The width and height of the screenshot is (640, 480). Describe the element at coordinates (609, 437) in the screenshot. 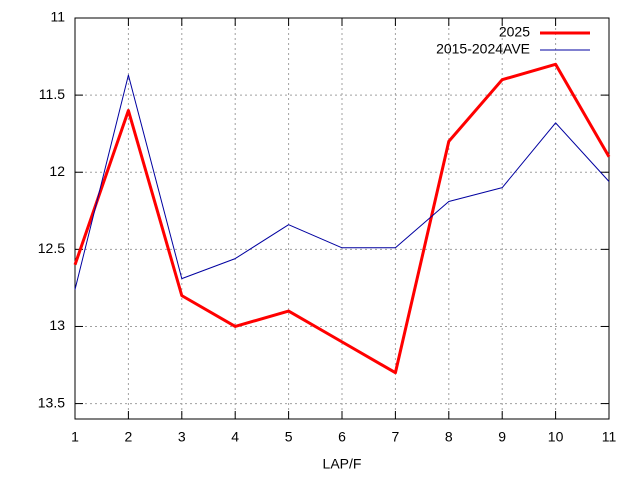

I see `x-tick-label: 11` at that location.